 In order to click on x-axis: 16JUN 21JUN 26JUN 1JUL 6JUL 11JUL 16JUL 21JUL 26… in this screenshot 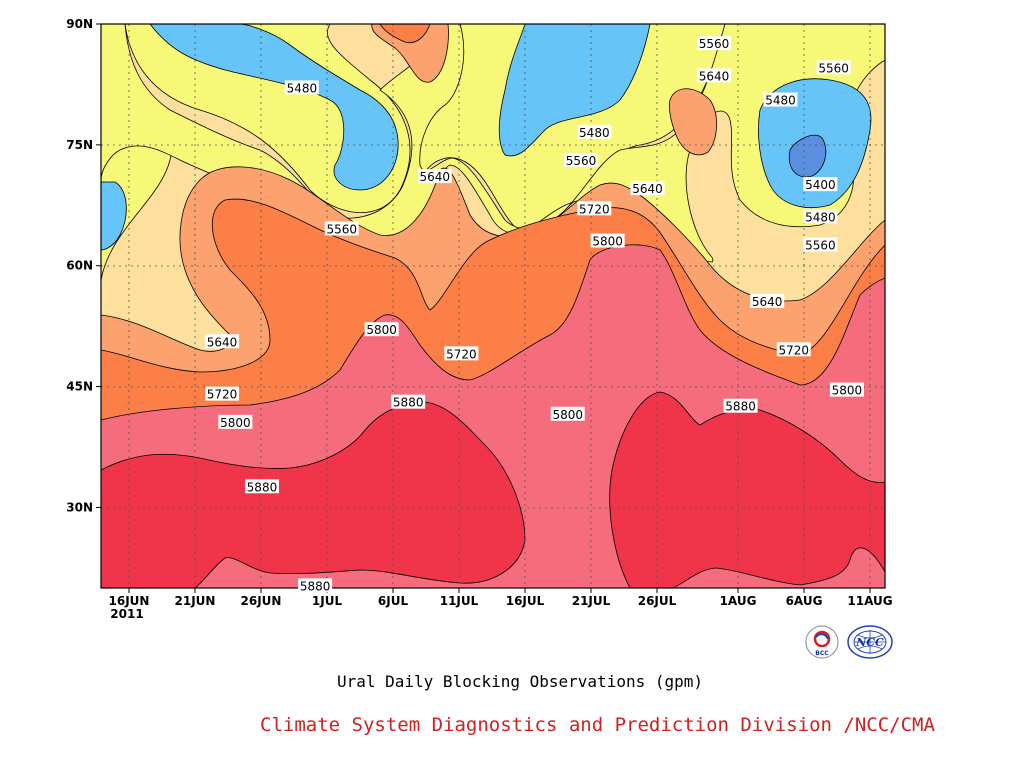, I will do `click(501, 604)`.